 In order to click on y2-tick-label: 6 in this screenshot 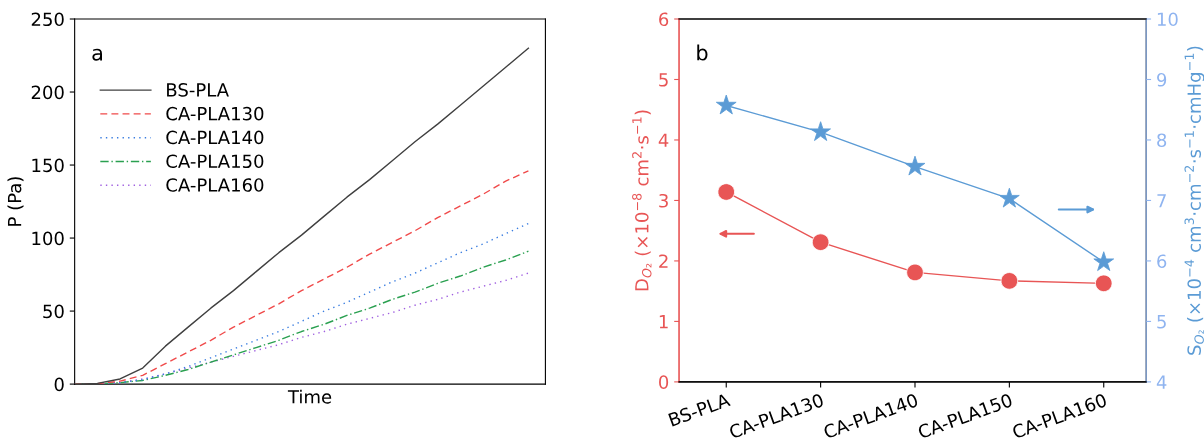, I will do `click(1162, 261)`.